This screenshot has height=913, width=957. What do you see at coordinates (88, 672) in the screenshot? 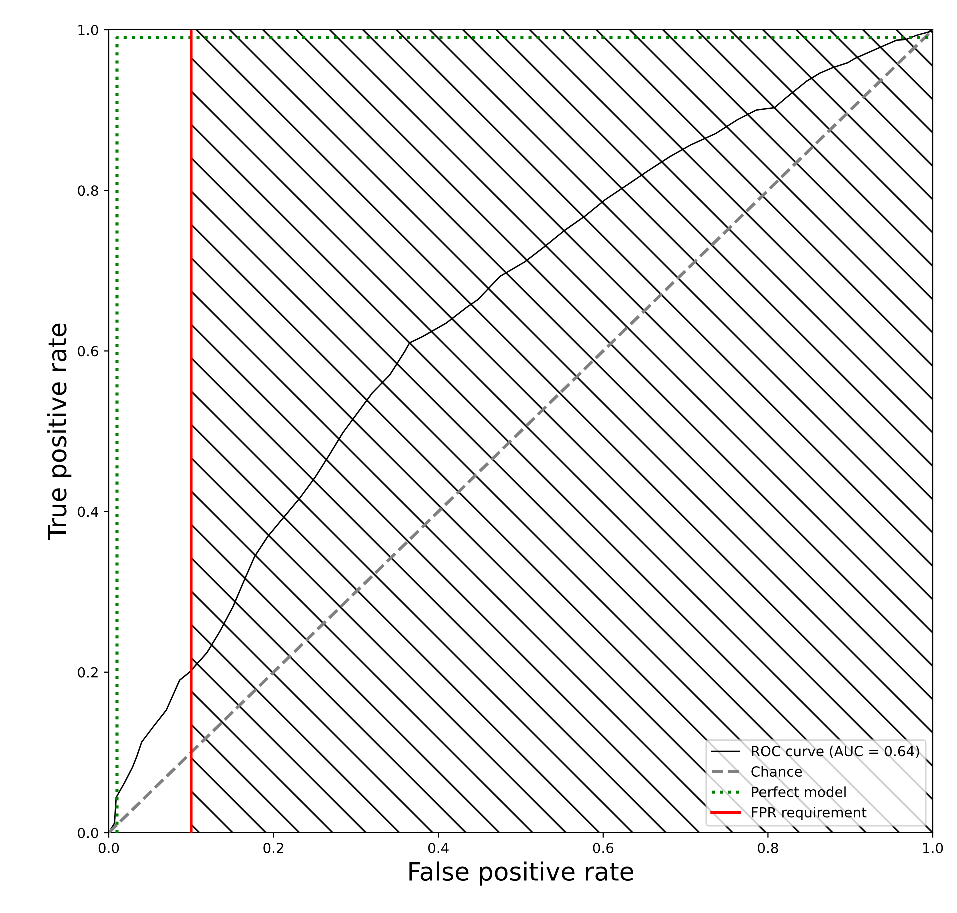
I see `y-tick-label: 0.2` at bounding box center [88, 672].